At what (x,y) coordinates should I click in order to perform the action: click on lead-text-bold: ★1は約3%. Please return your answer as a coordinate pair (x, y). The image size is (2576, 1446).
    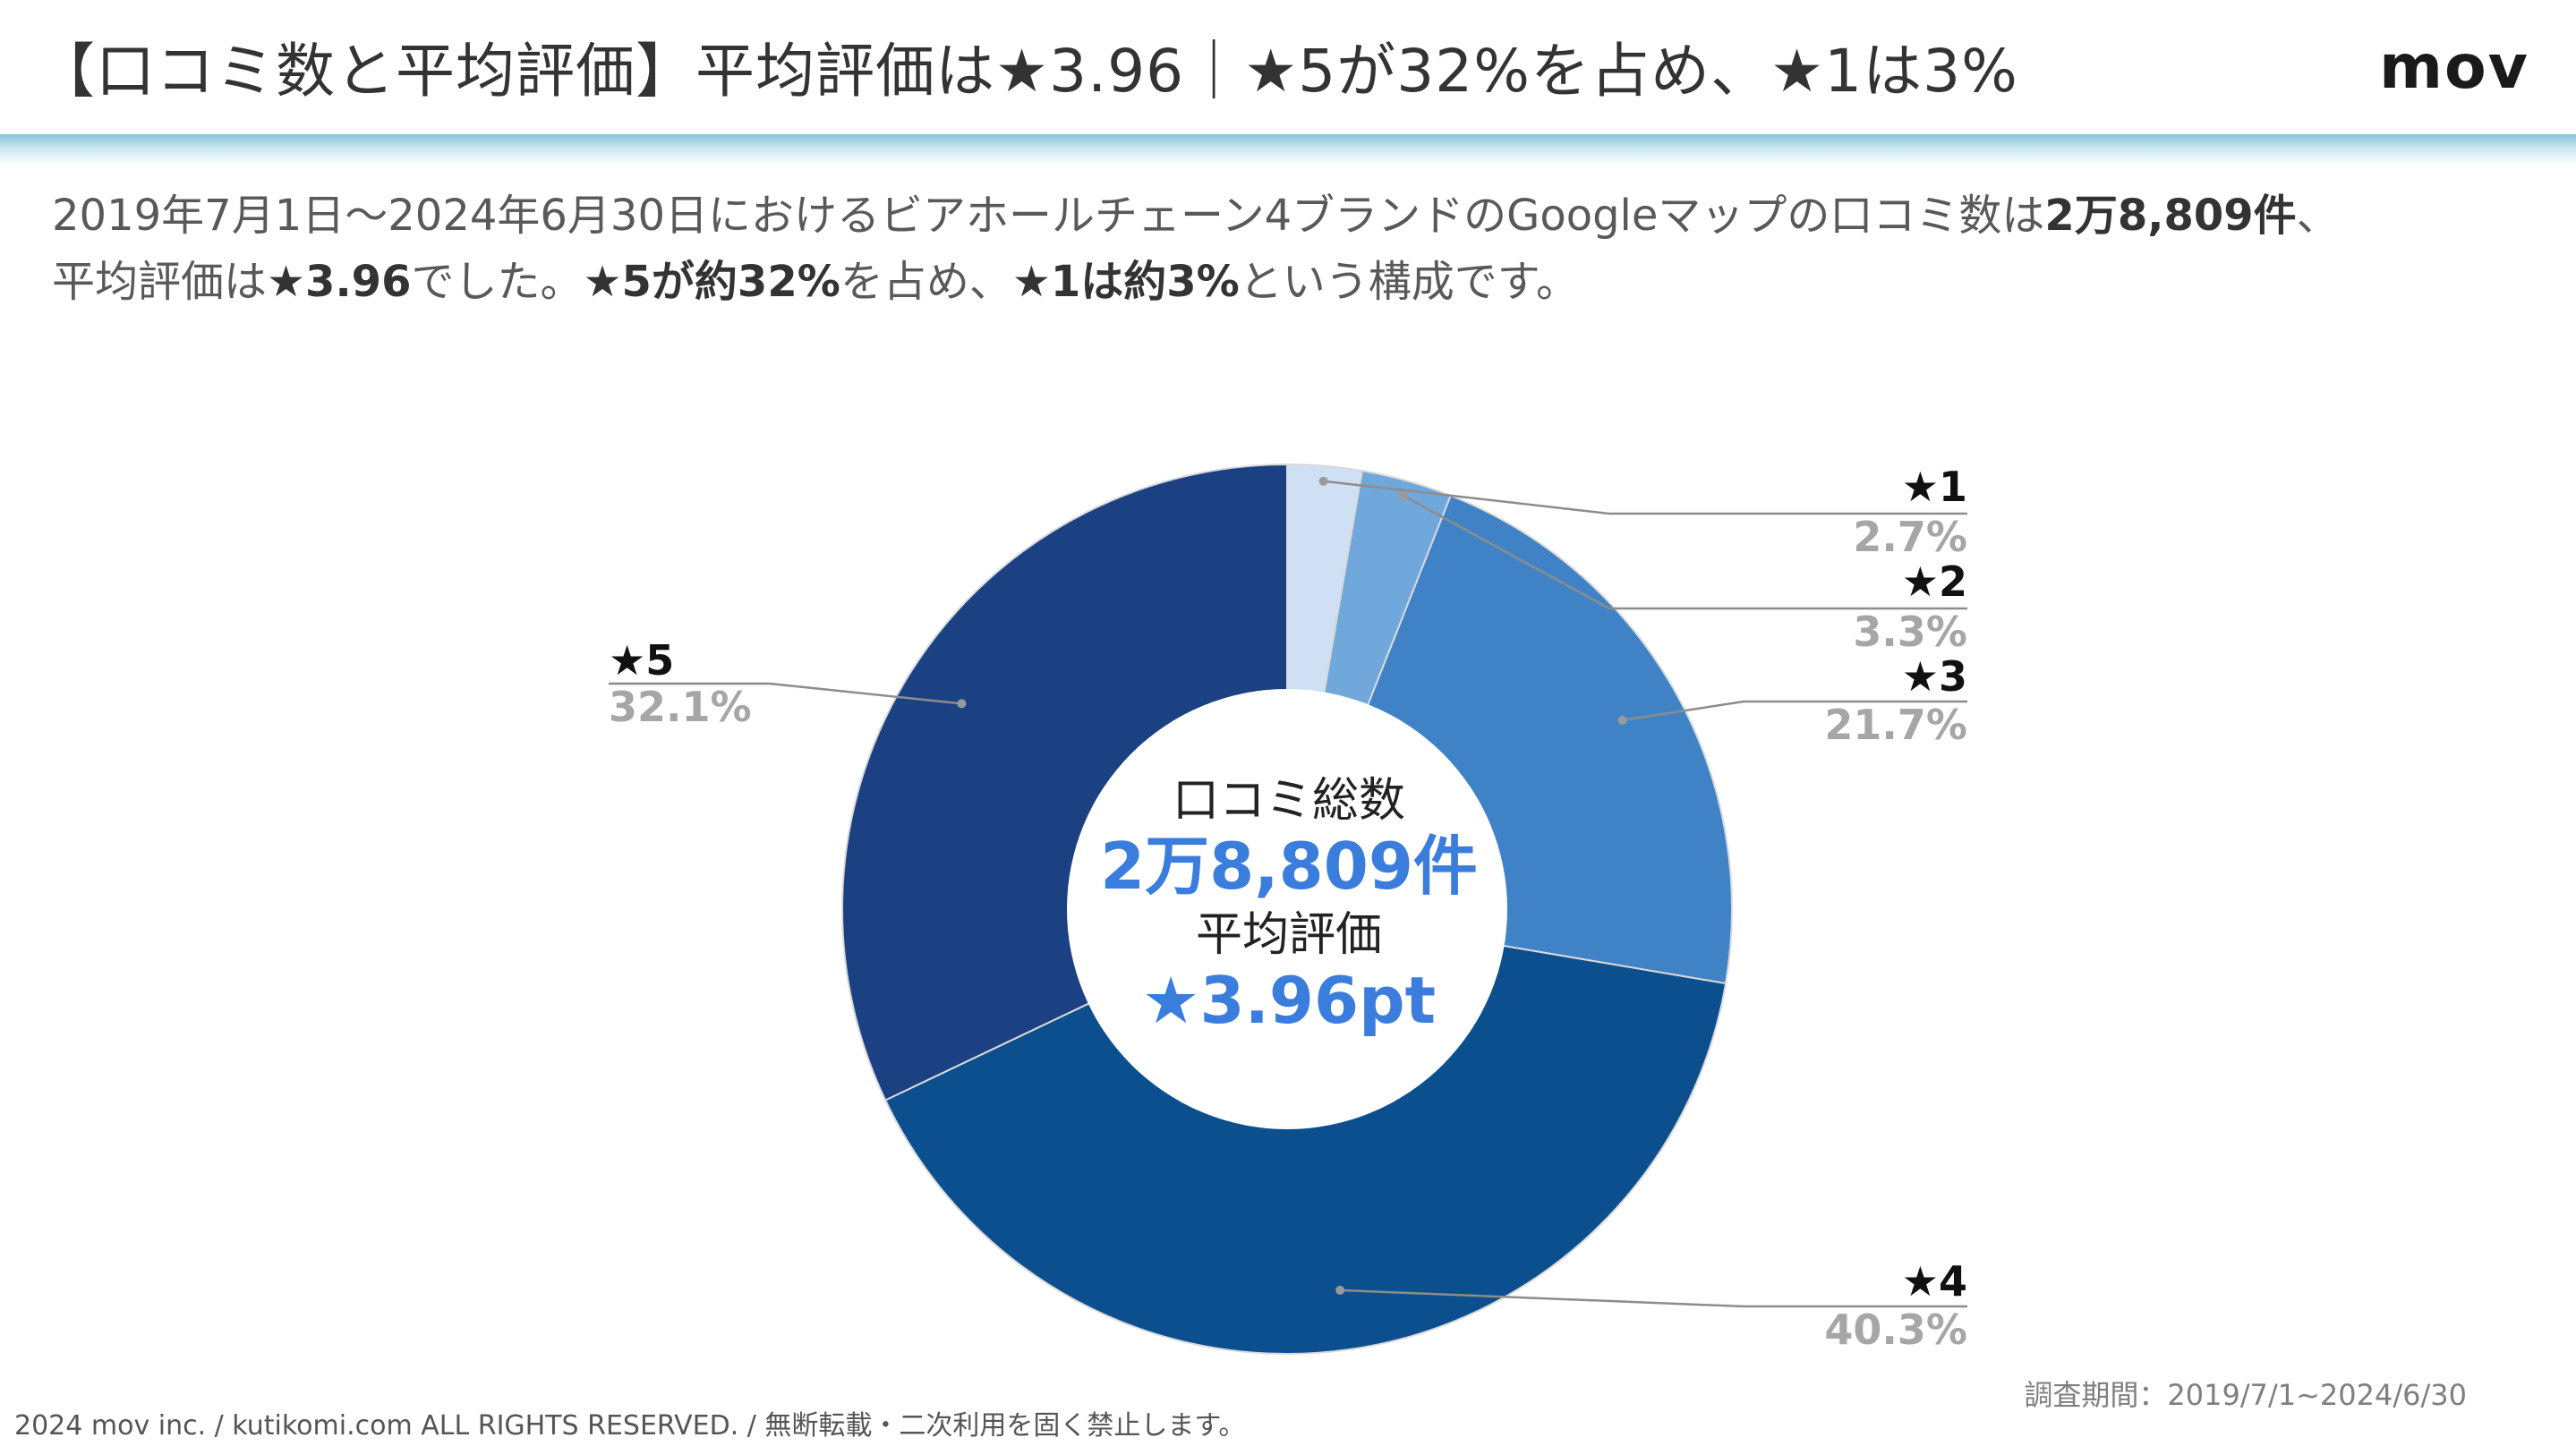
    Looking at the image, I should click on (1125, 282).